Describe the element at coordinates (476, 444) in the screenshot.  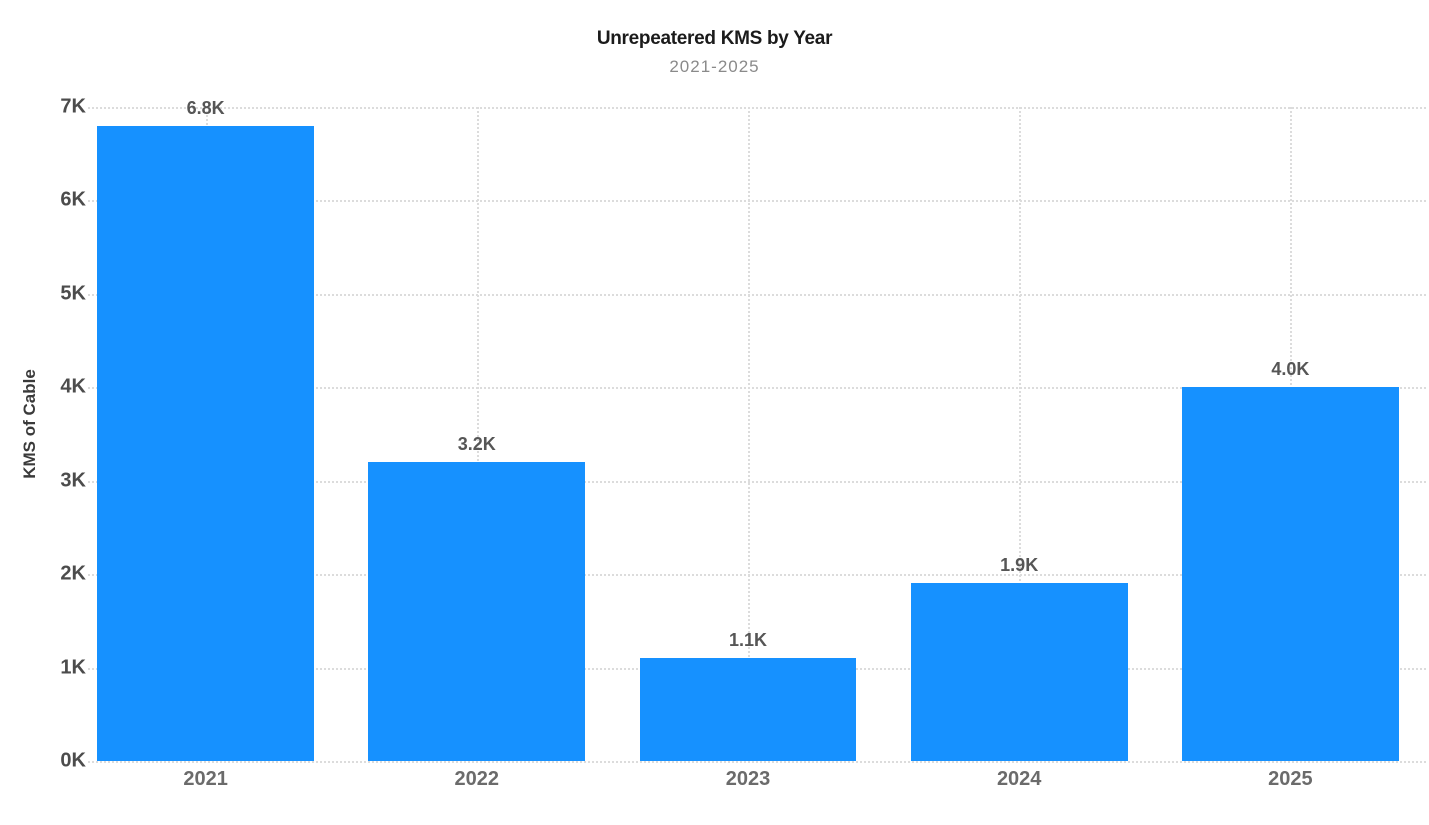
I see `bar-value-label: 3.2K` at that location.